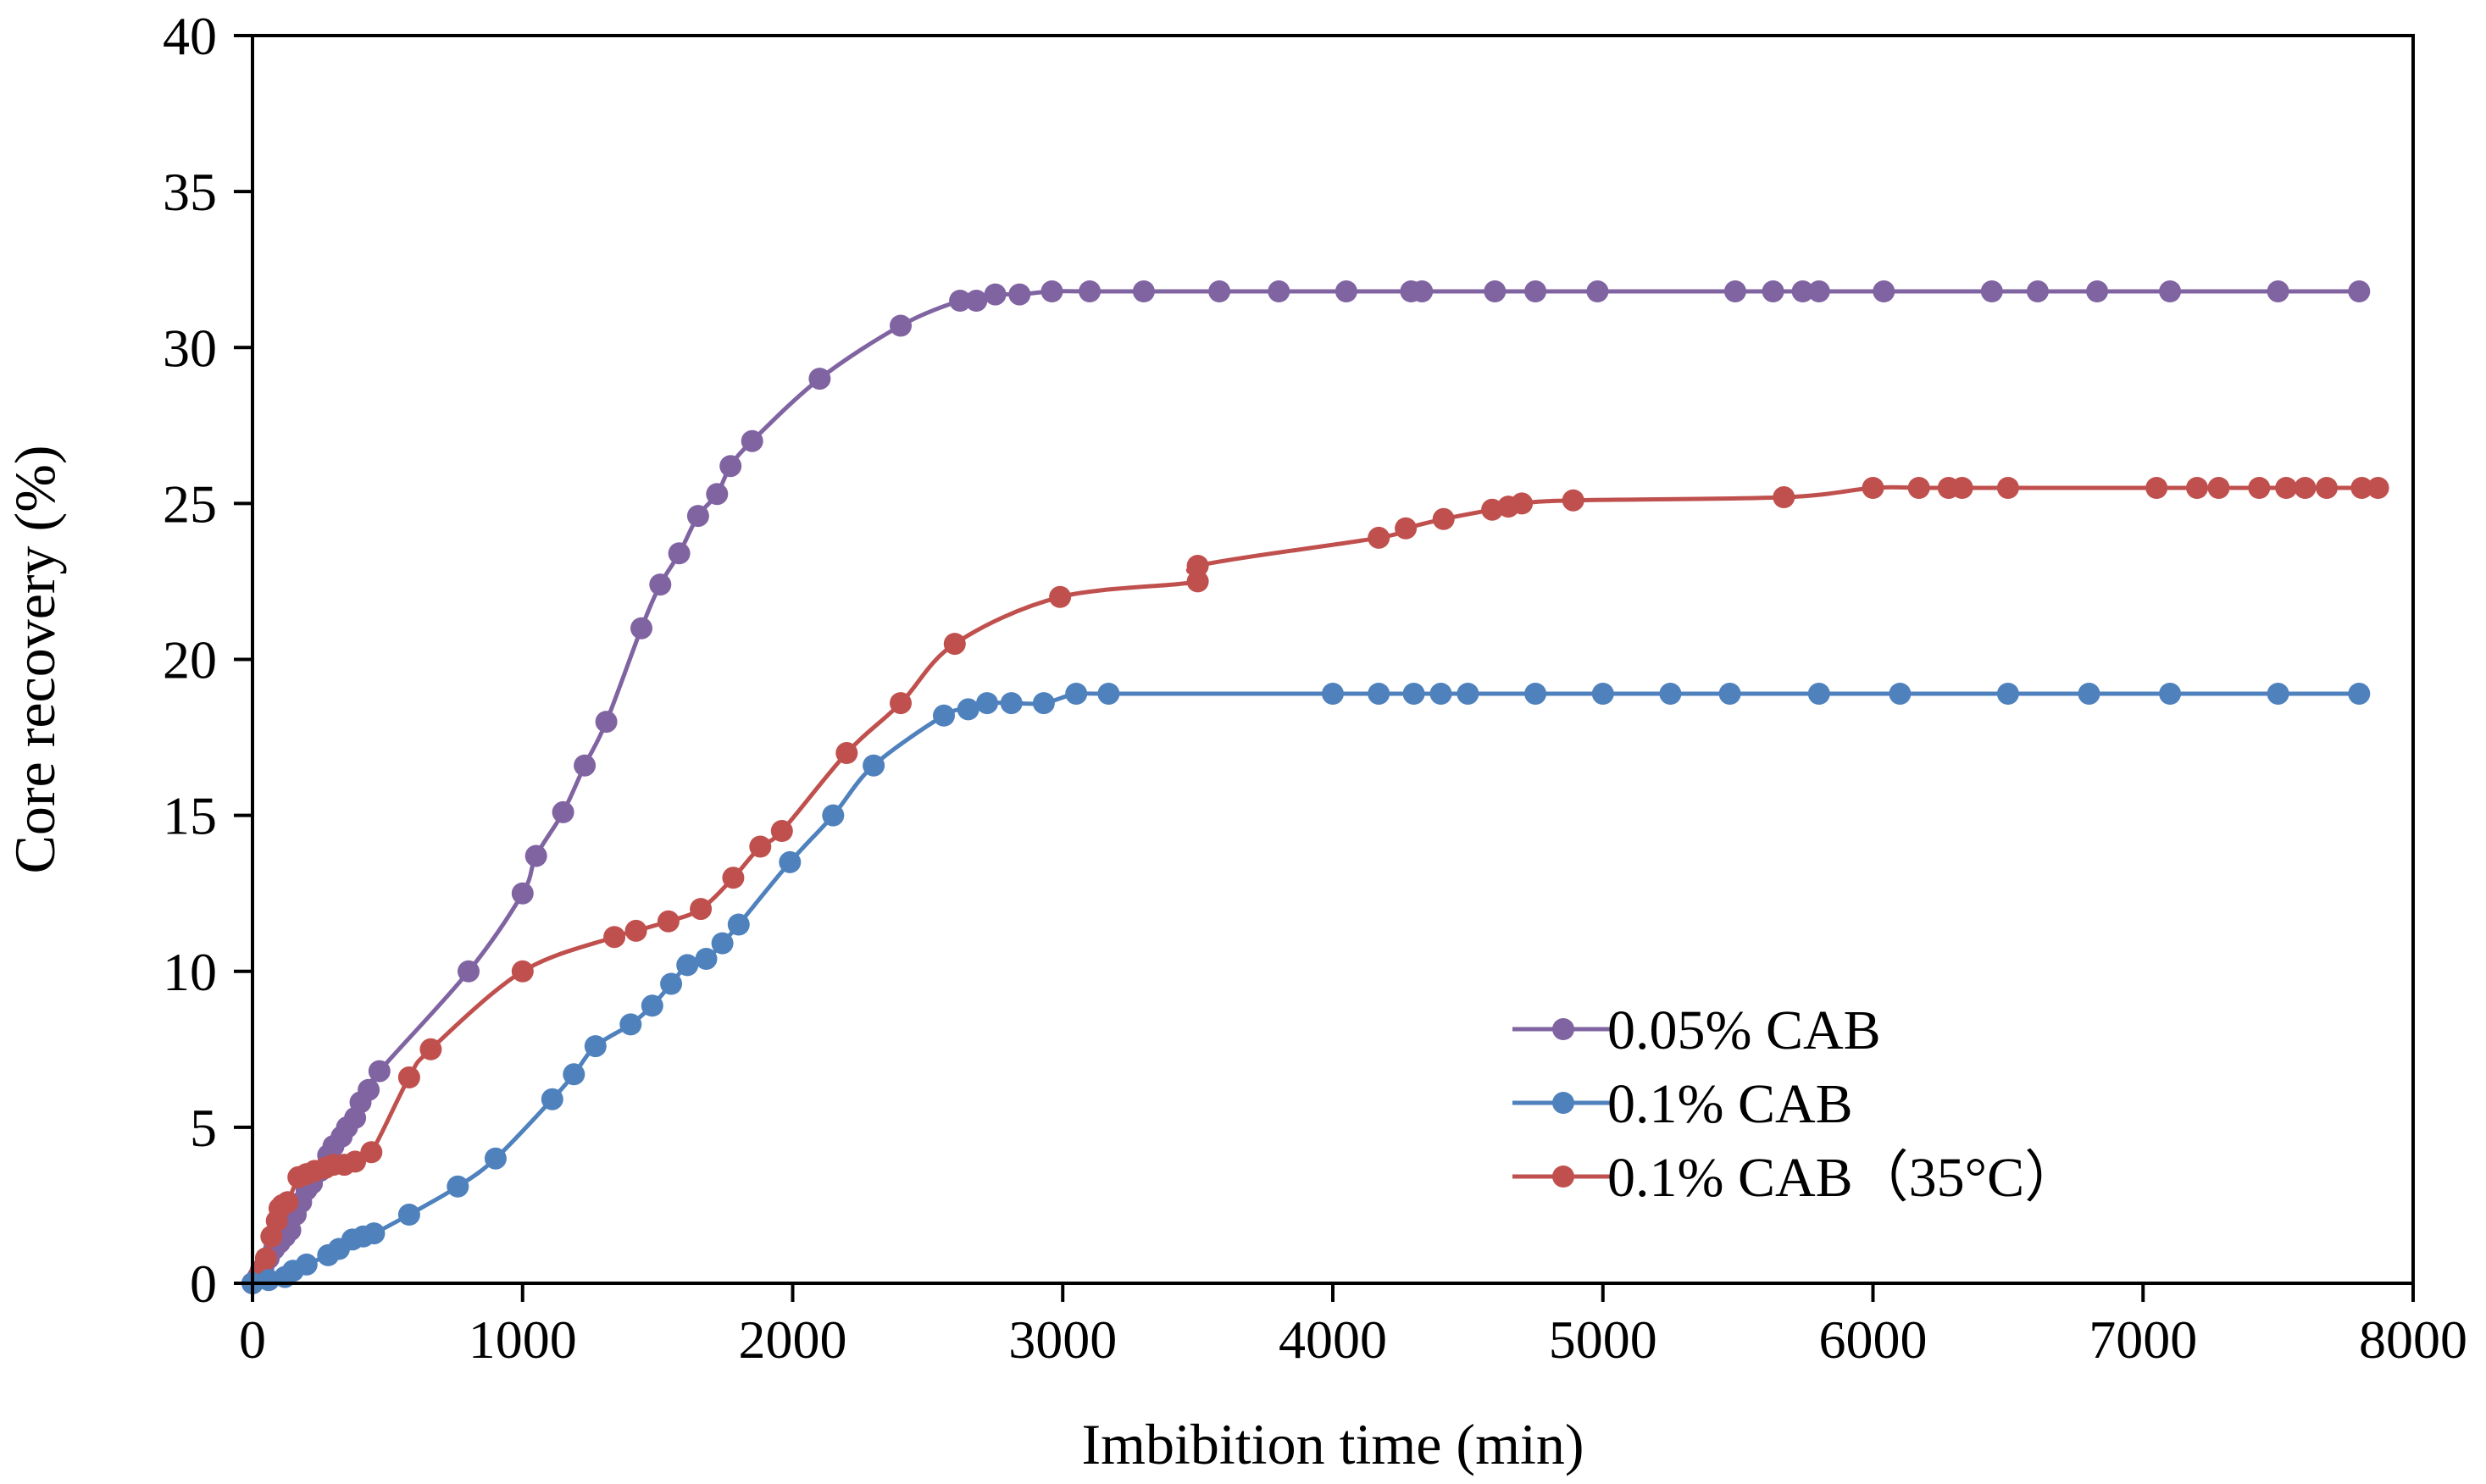 The image size is (2486, 1484). What do you see at coordinates (203, 1128) in the screenshot?
I see `y-tick-label: 5` at bounding box center [203, 1128].